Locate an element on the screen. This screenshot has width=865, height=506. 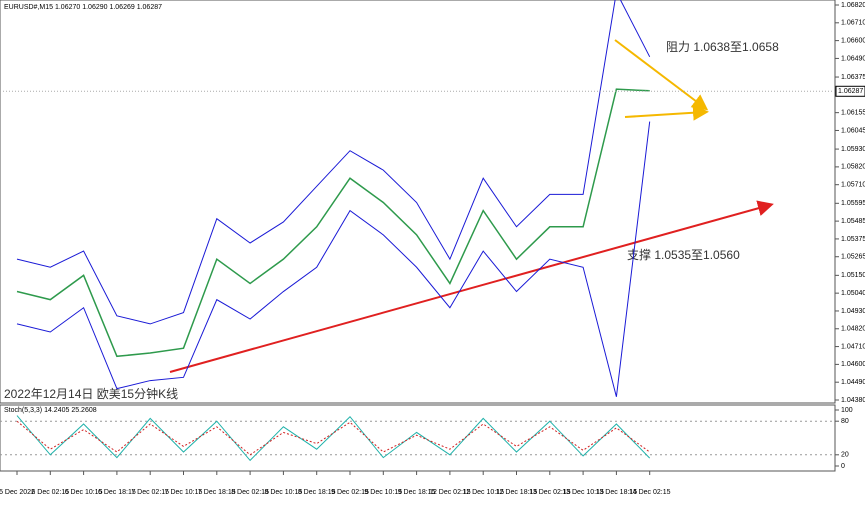
x-tick-label: 9 Dec 18:15 is located at coordinates (417, 492).